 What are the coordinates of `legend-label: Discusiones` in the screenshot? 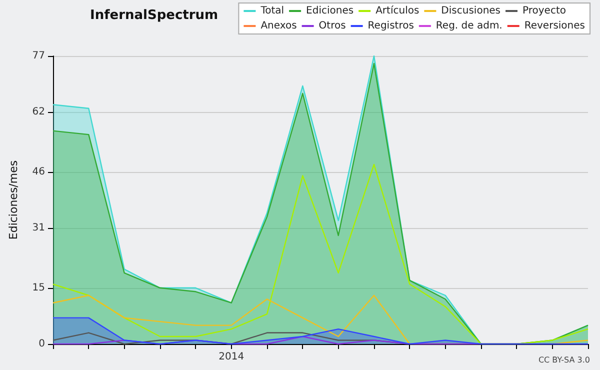 It's located at (471, 11).